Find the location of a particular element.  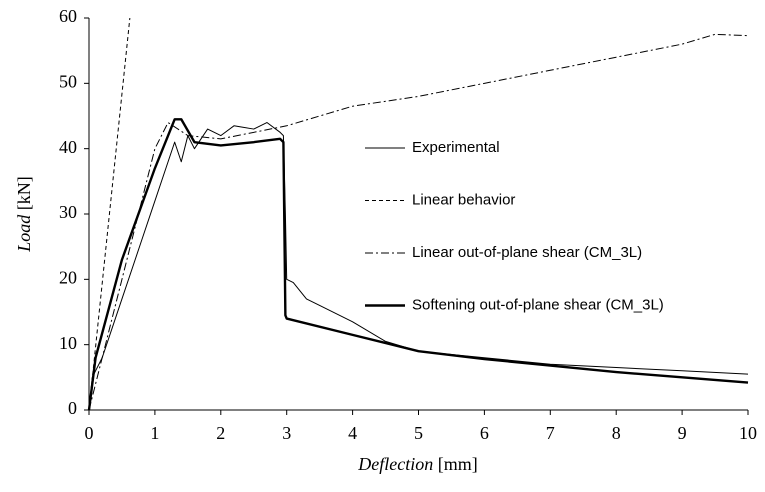

x-tick-label: 8 is located at coordinates (616, 433).